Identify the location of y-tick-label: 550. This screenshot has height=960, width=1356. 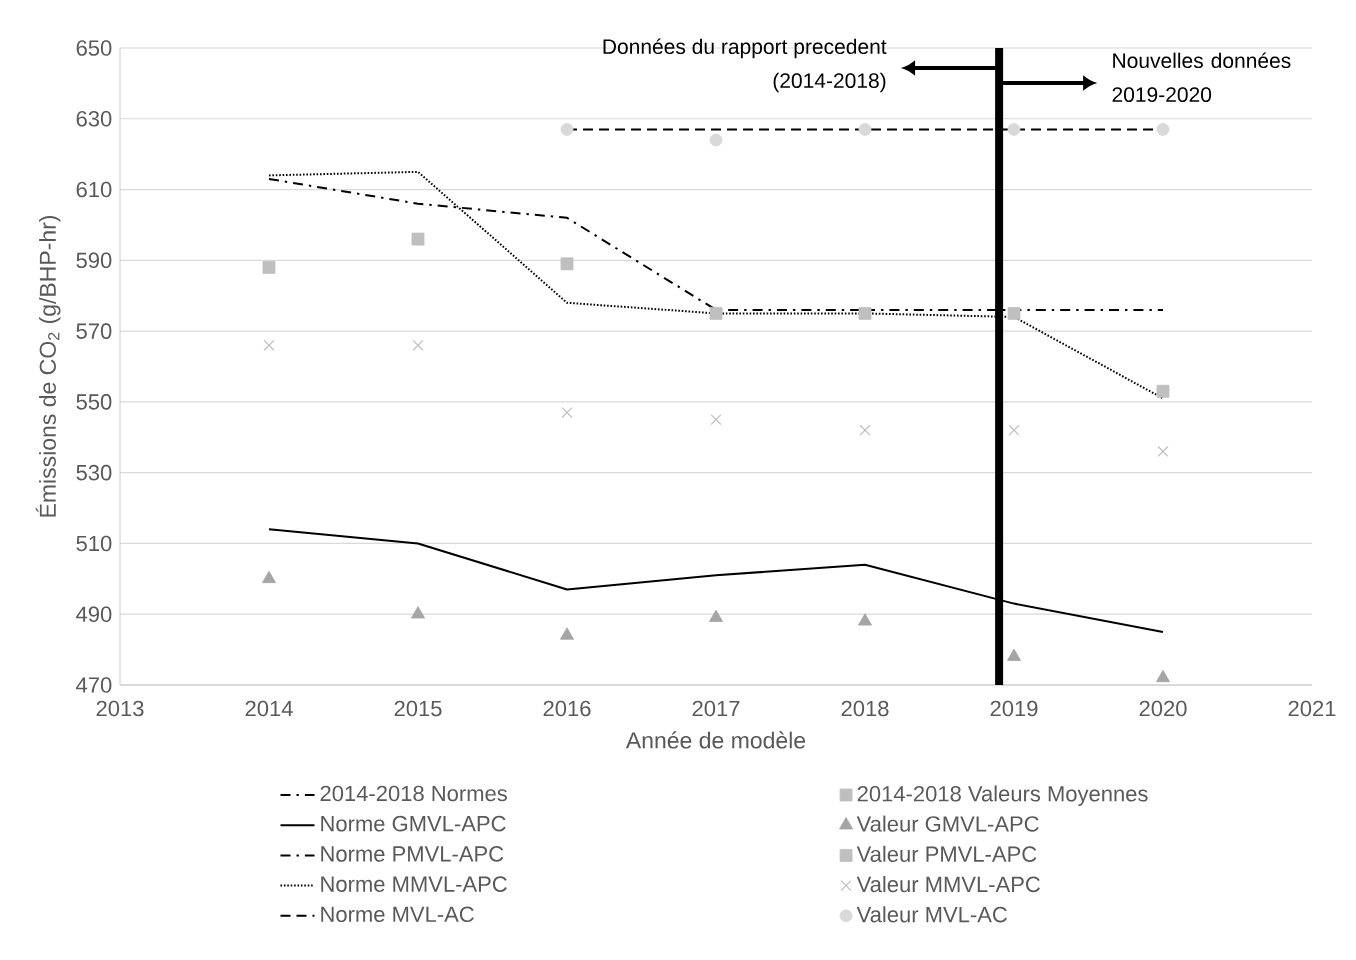
(94, 402).